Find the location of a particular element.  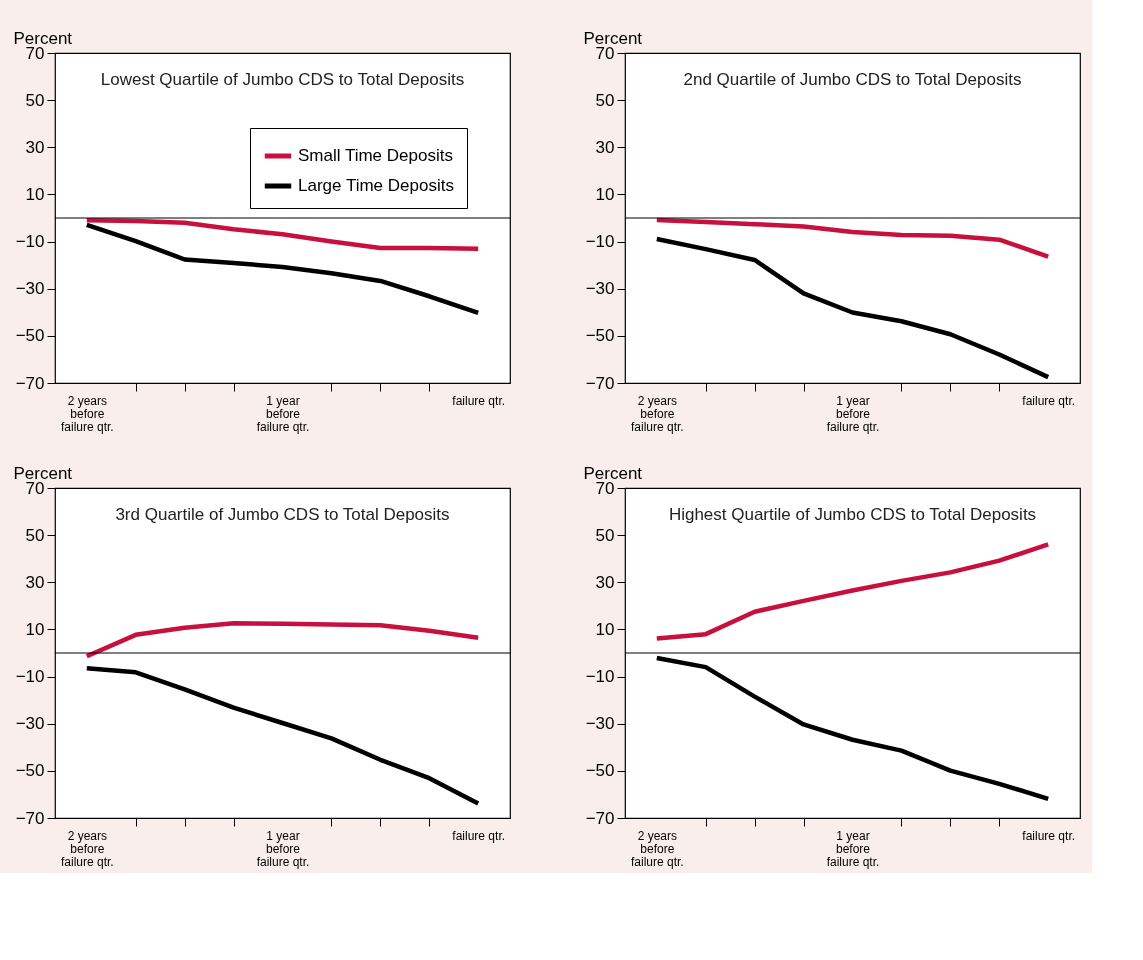

legend-label: Large Time Deposits is located at coordinates (376, 185).